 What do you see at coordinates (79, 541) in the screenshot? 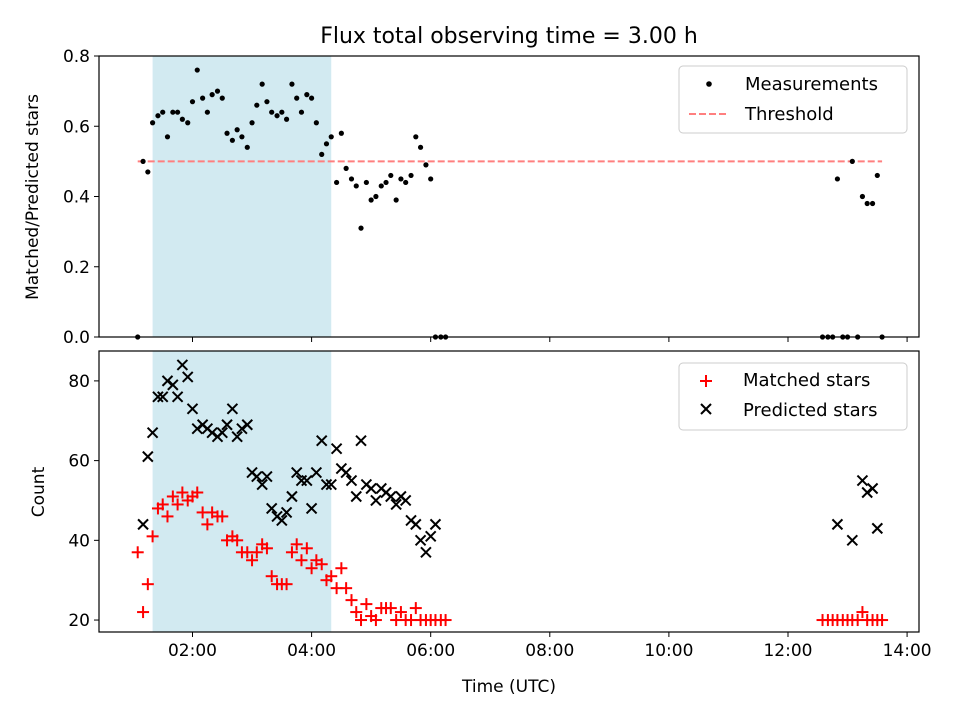
I see `y-tick-label: 40` at bounding box center [79, 541].